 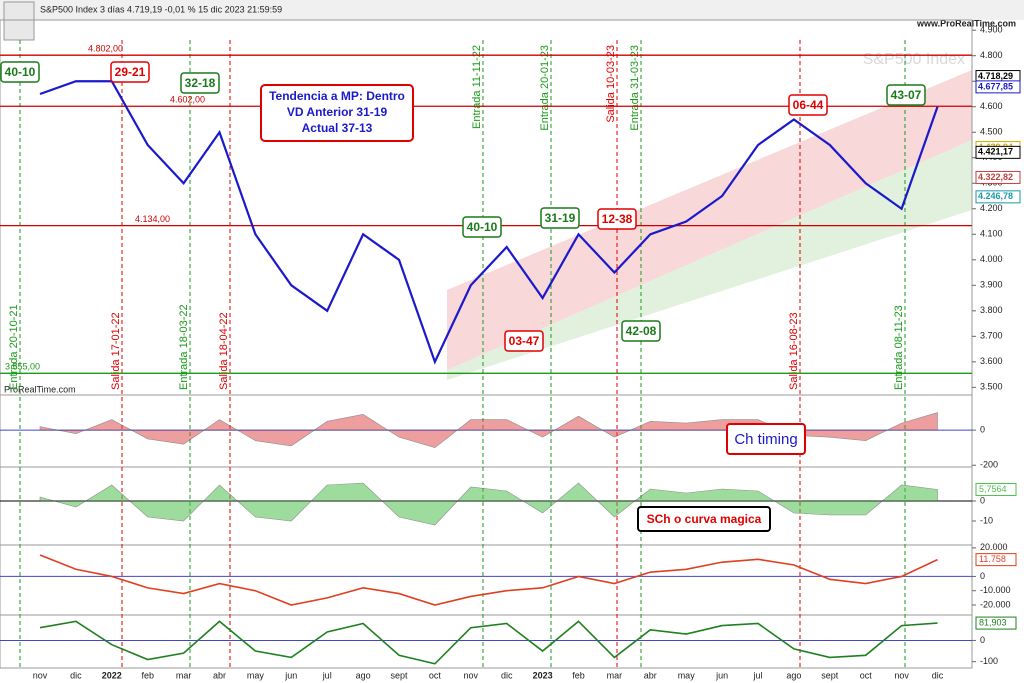 I want to click on y-tick-label: 4.000, so click(x=991, y=259).